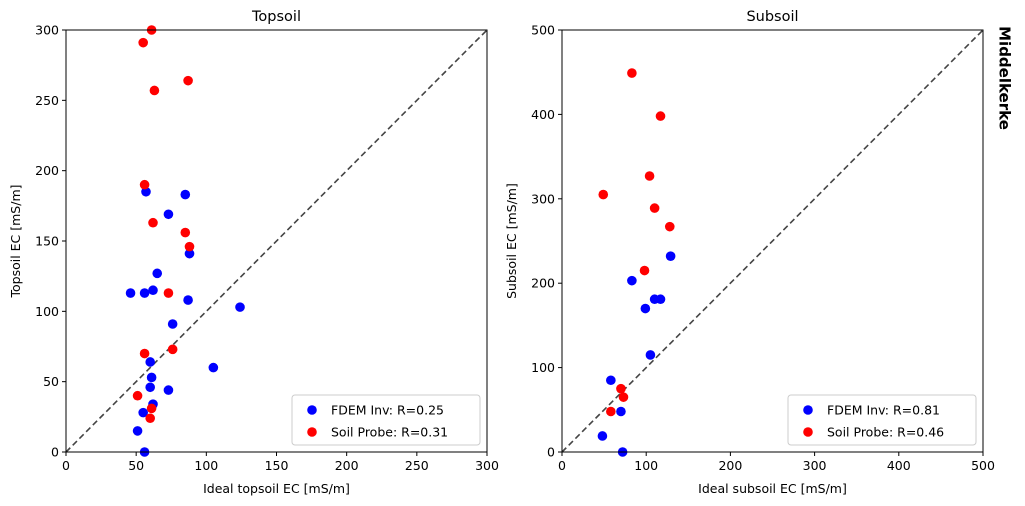 The width and height of the screenshot is (1025, 506). Describe the element at coordinates (276, 17) in the screenshot. I see `chart-title: Topsoil` at that location.